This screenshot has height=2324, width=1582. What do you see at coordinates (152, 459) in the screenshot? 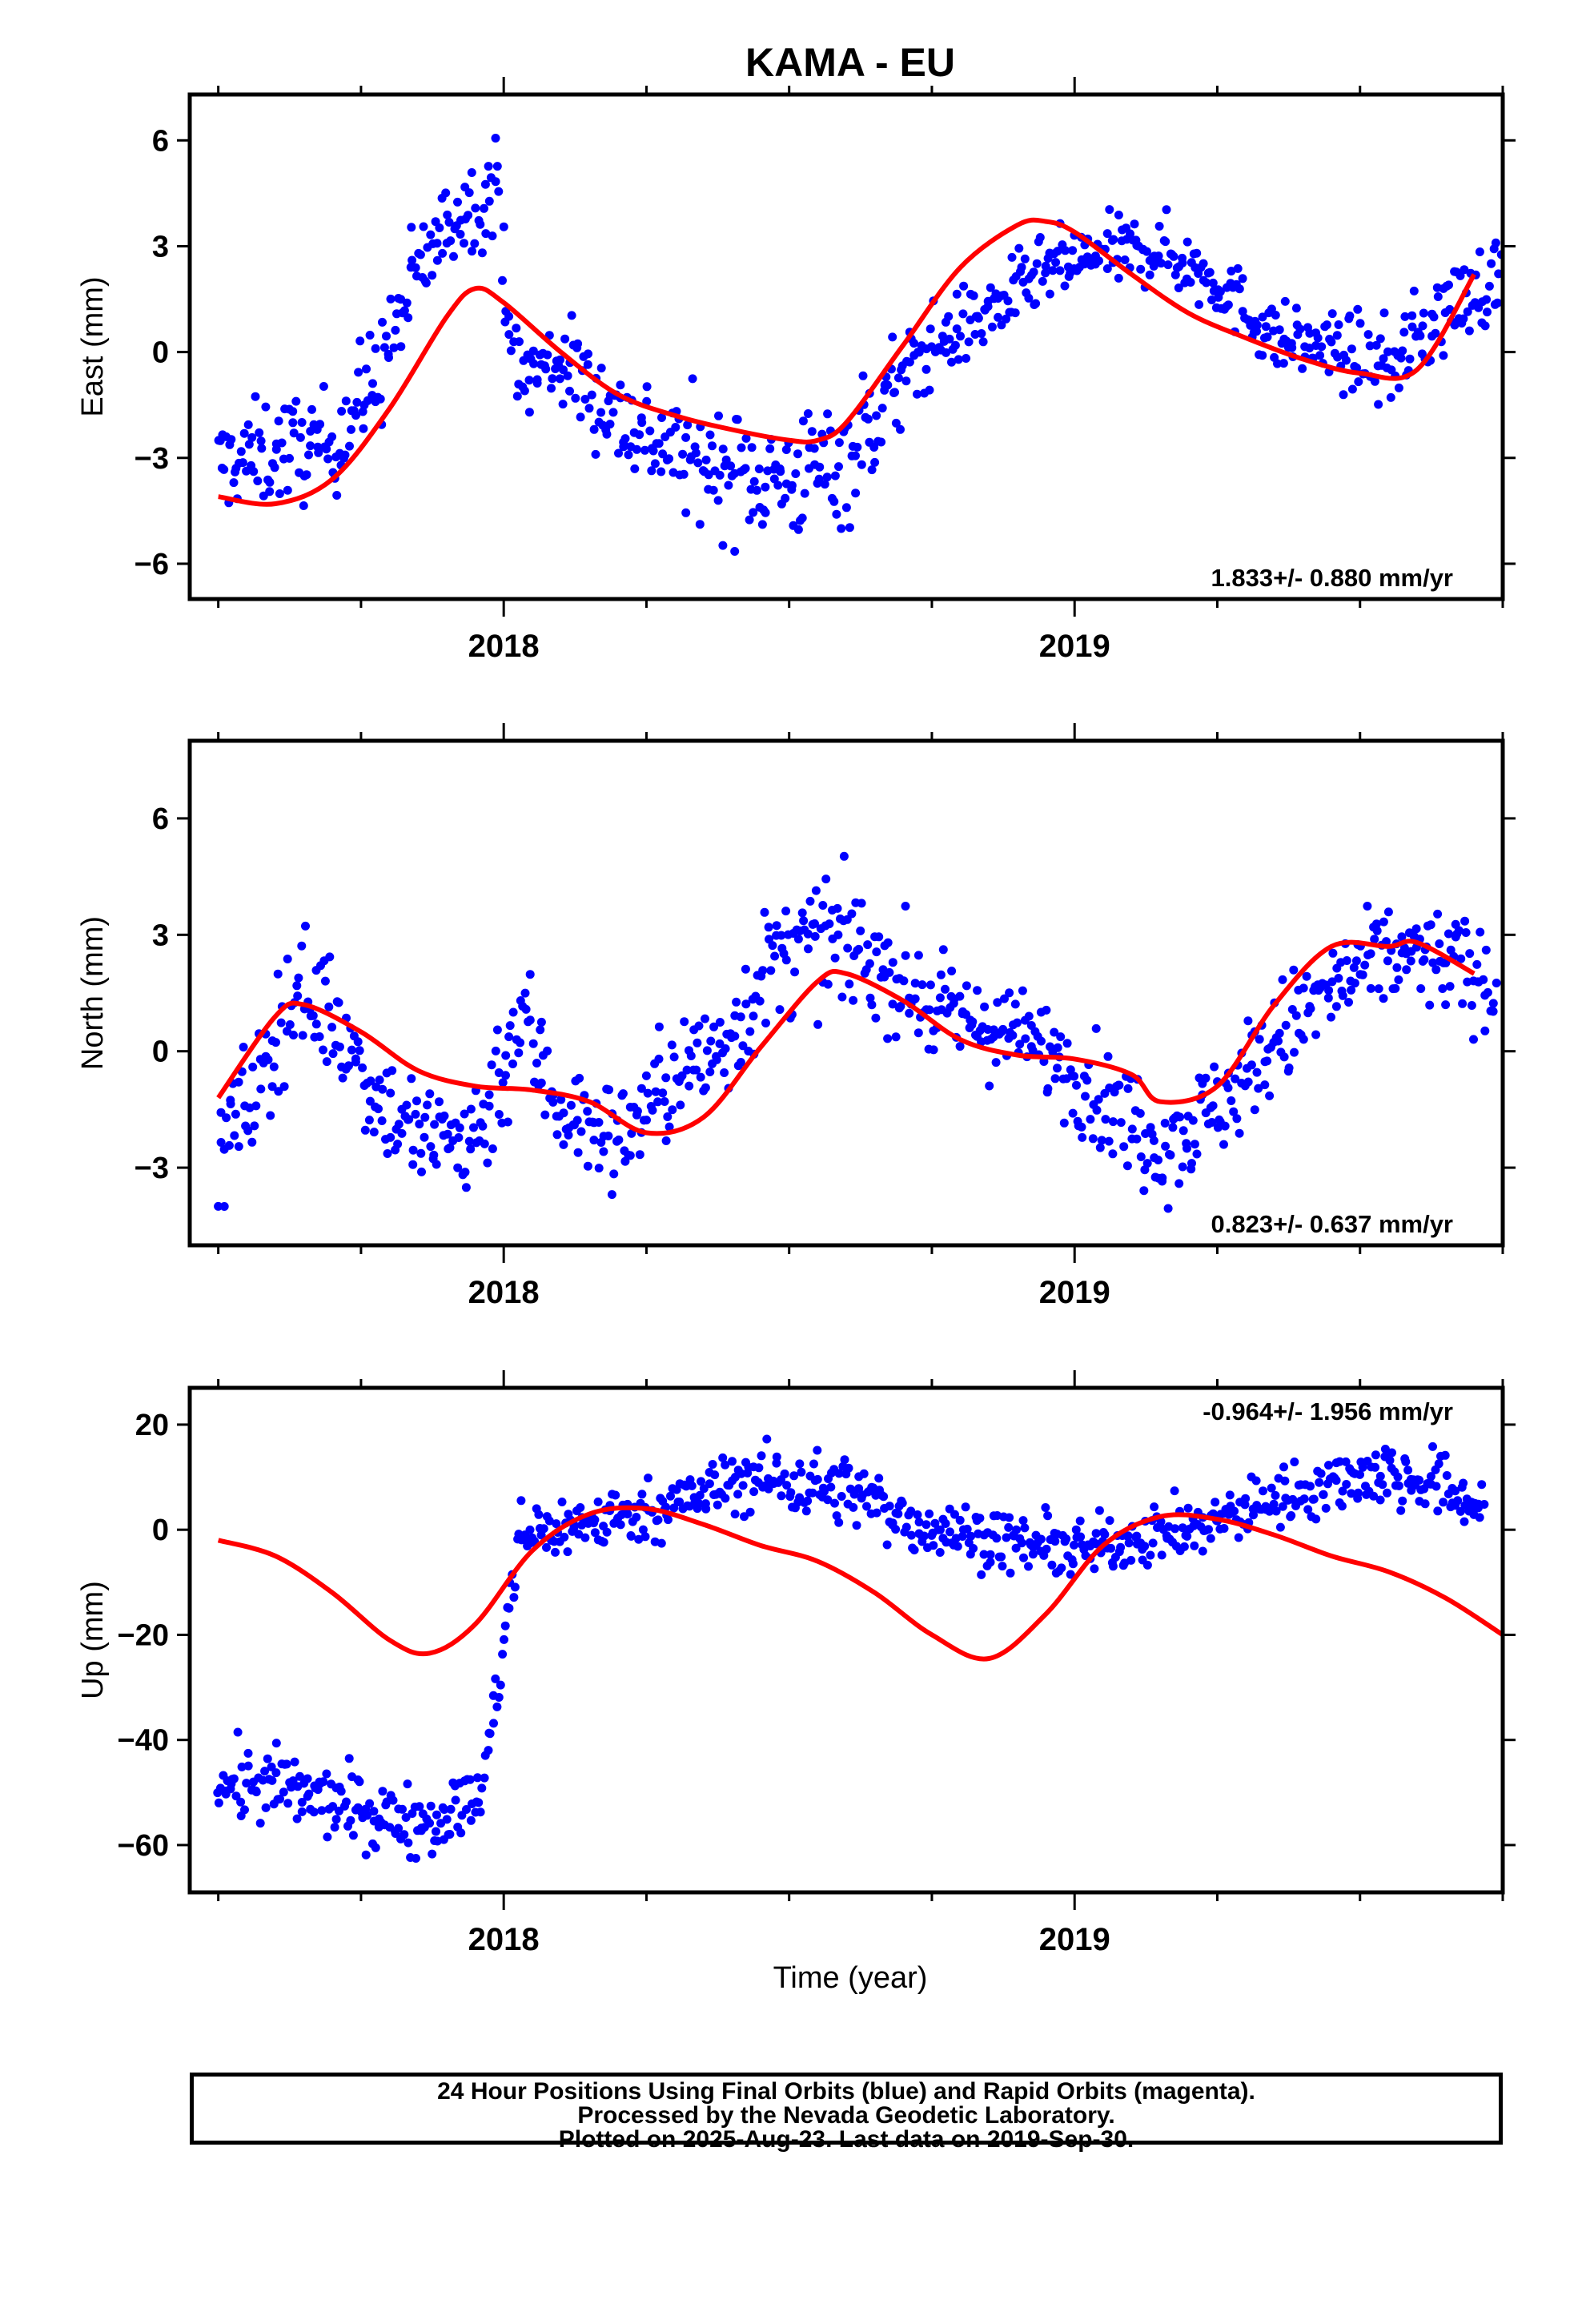
I see `y-tick-label: −3` at bounding box center [152, 459].